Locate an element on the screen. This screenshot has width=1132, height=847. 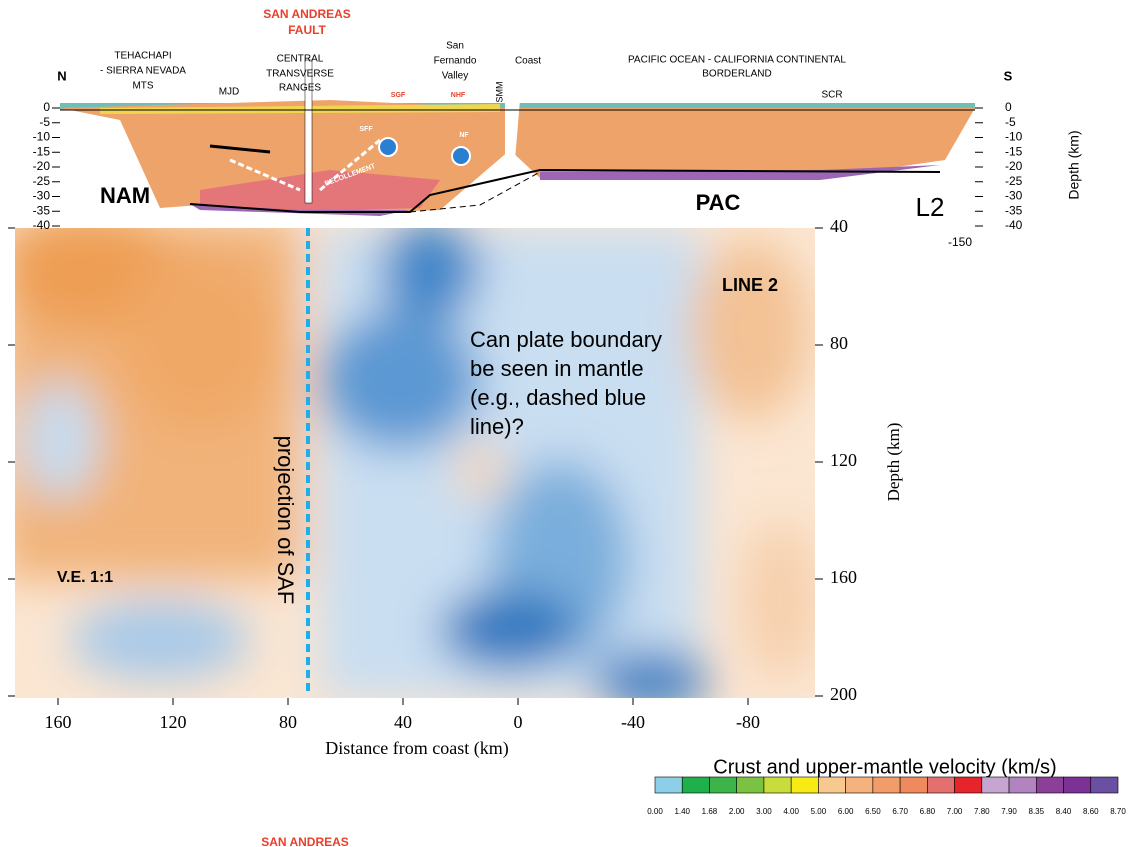
colorbar-label: 5.00 is located at coordinates (819, 811).